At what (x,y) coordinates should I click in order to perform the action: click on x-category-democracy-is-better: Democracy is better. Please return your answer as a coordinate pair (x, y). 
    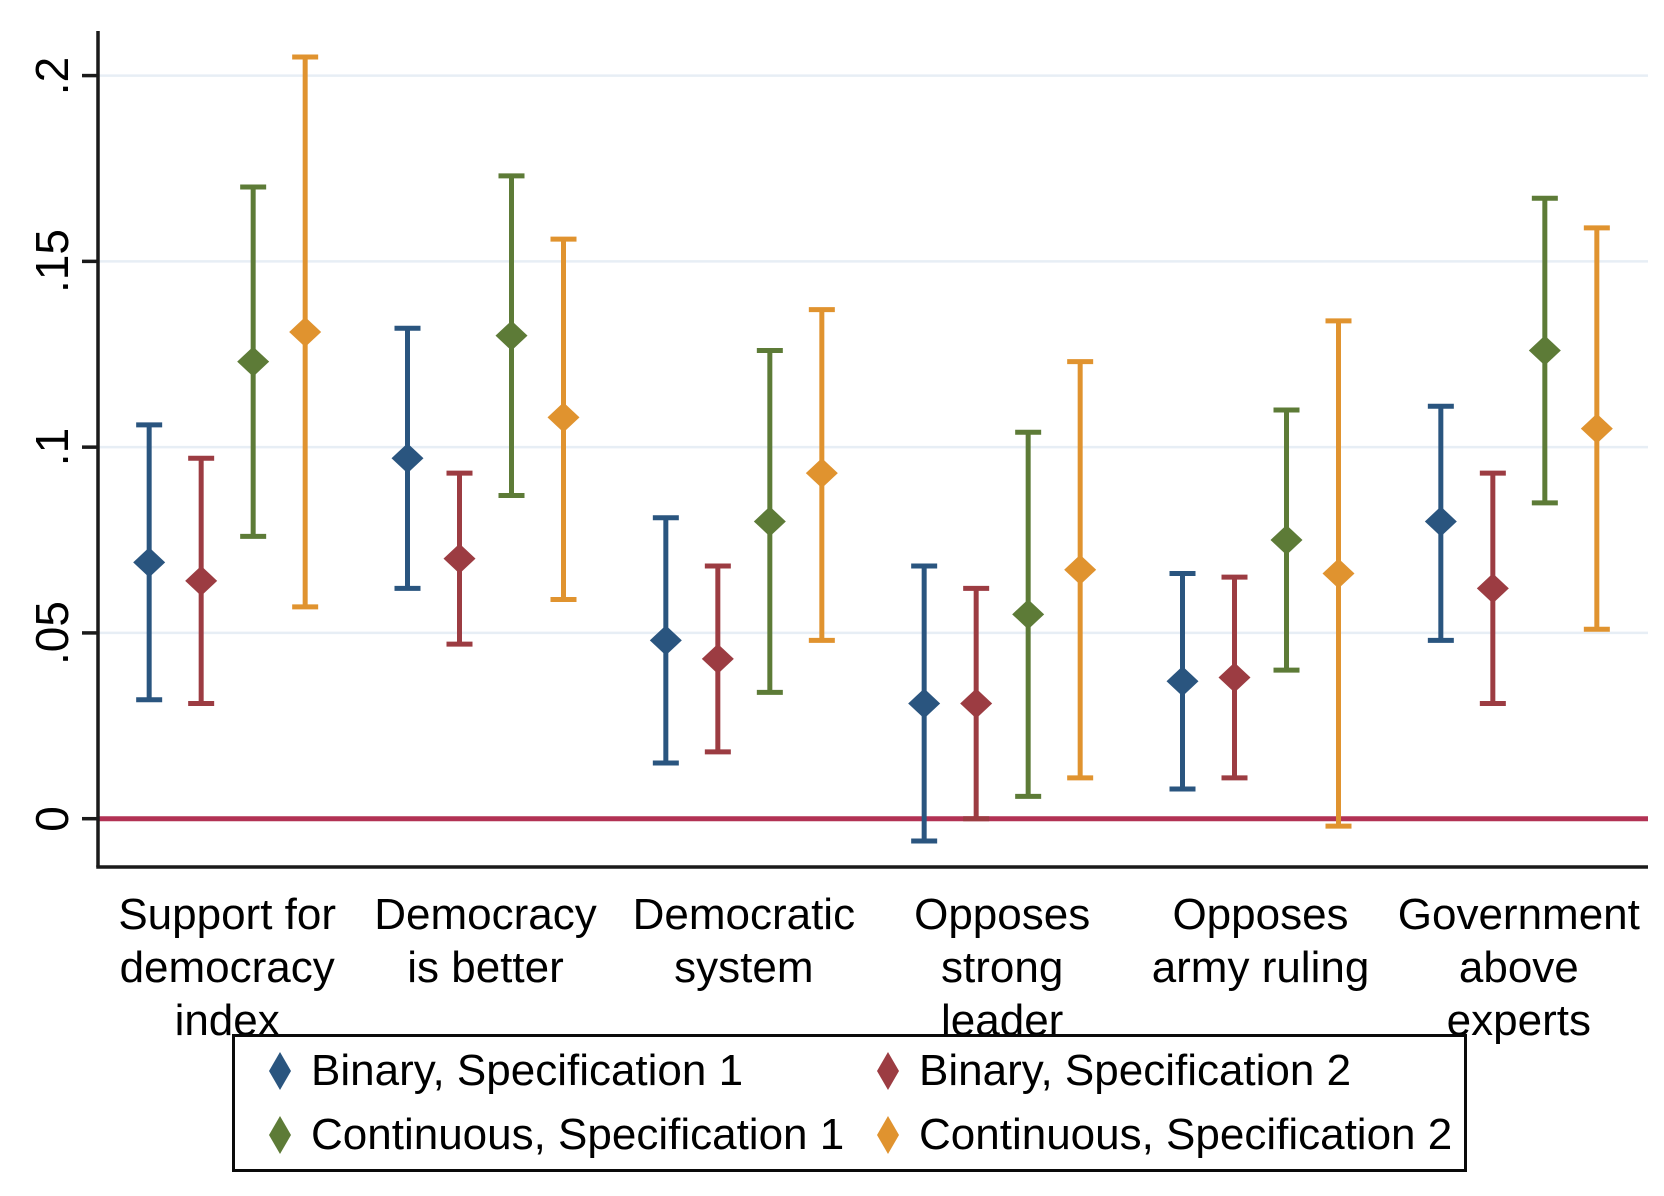
    Looking at the image, I should click on (485, 941).